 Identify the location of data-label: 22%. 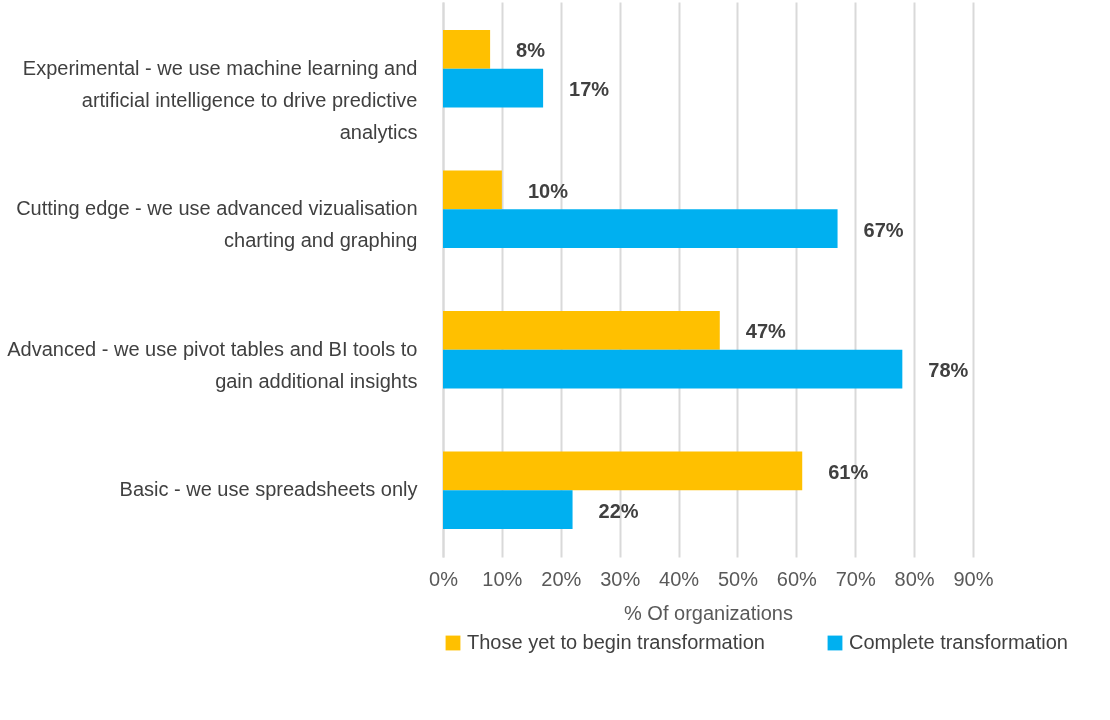
(618, 510).